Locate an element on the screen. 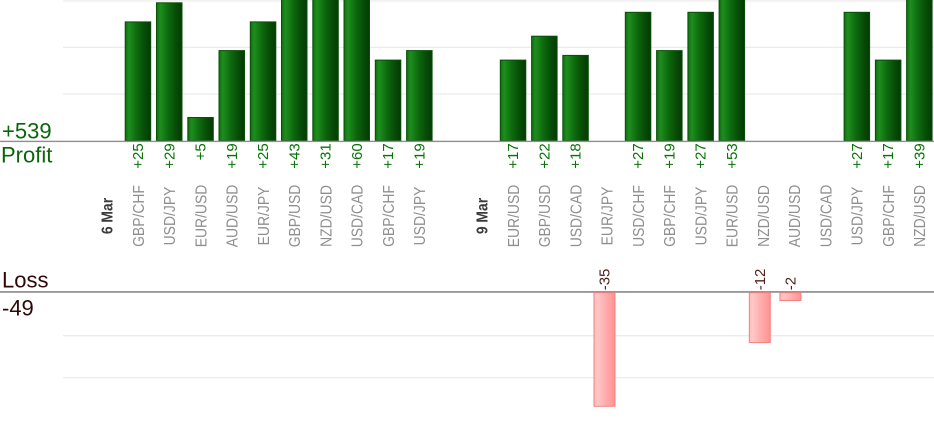 This screenshot has height=425, width=934. svg-text: +60 is located at coordinates (357, 155).